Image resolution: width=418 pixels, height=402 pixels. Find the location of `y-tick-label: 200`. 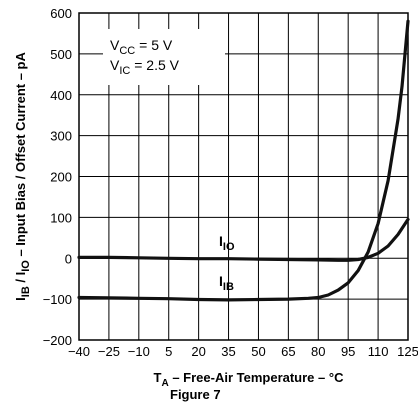

y-tick-label: 200 is located at coordinates (61, 177).